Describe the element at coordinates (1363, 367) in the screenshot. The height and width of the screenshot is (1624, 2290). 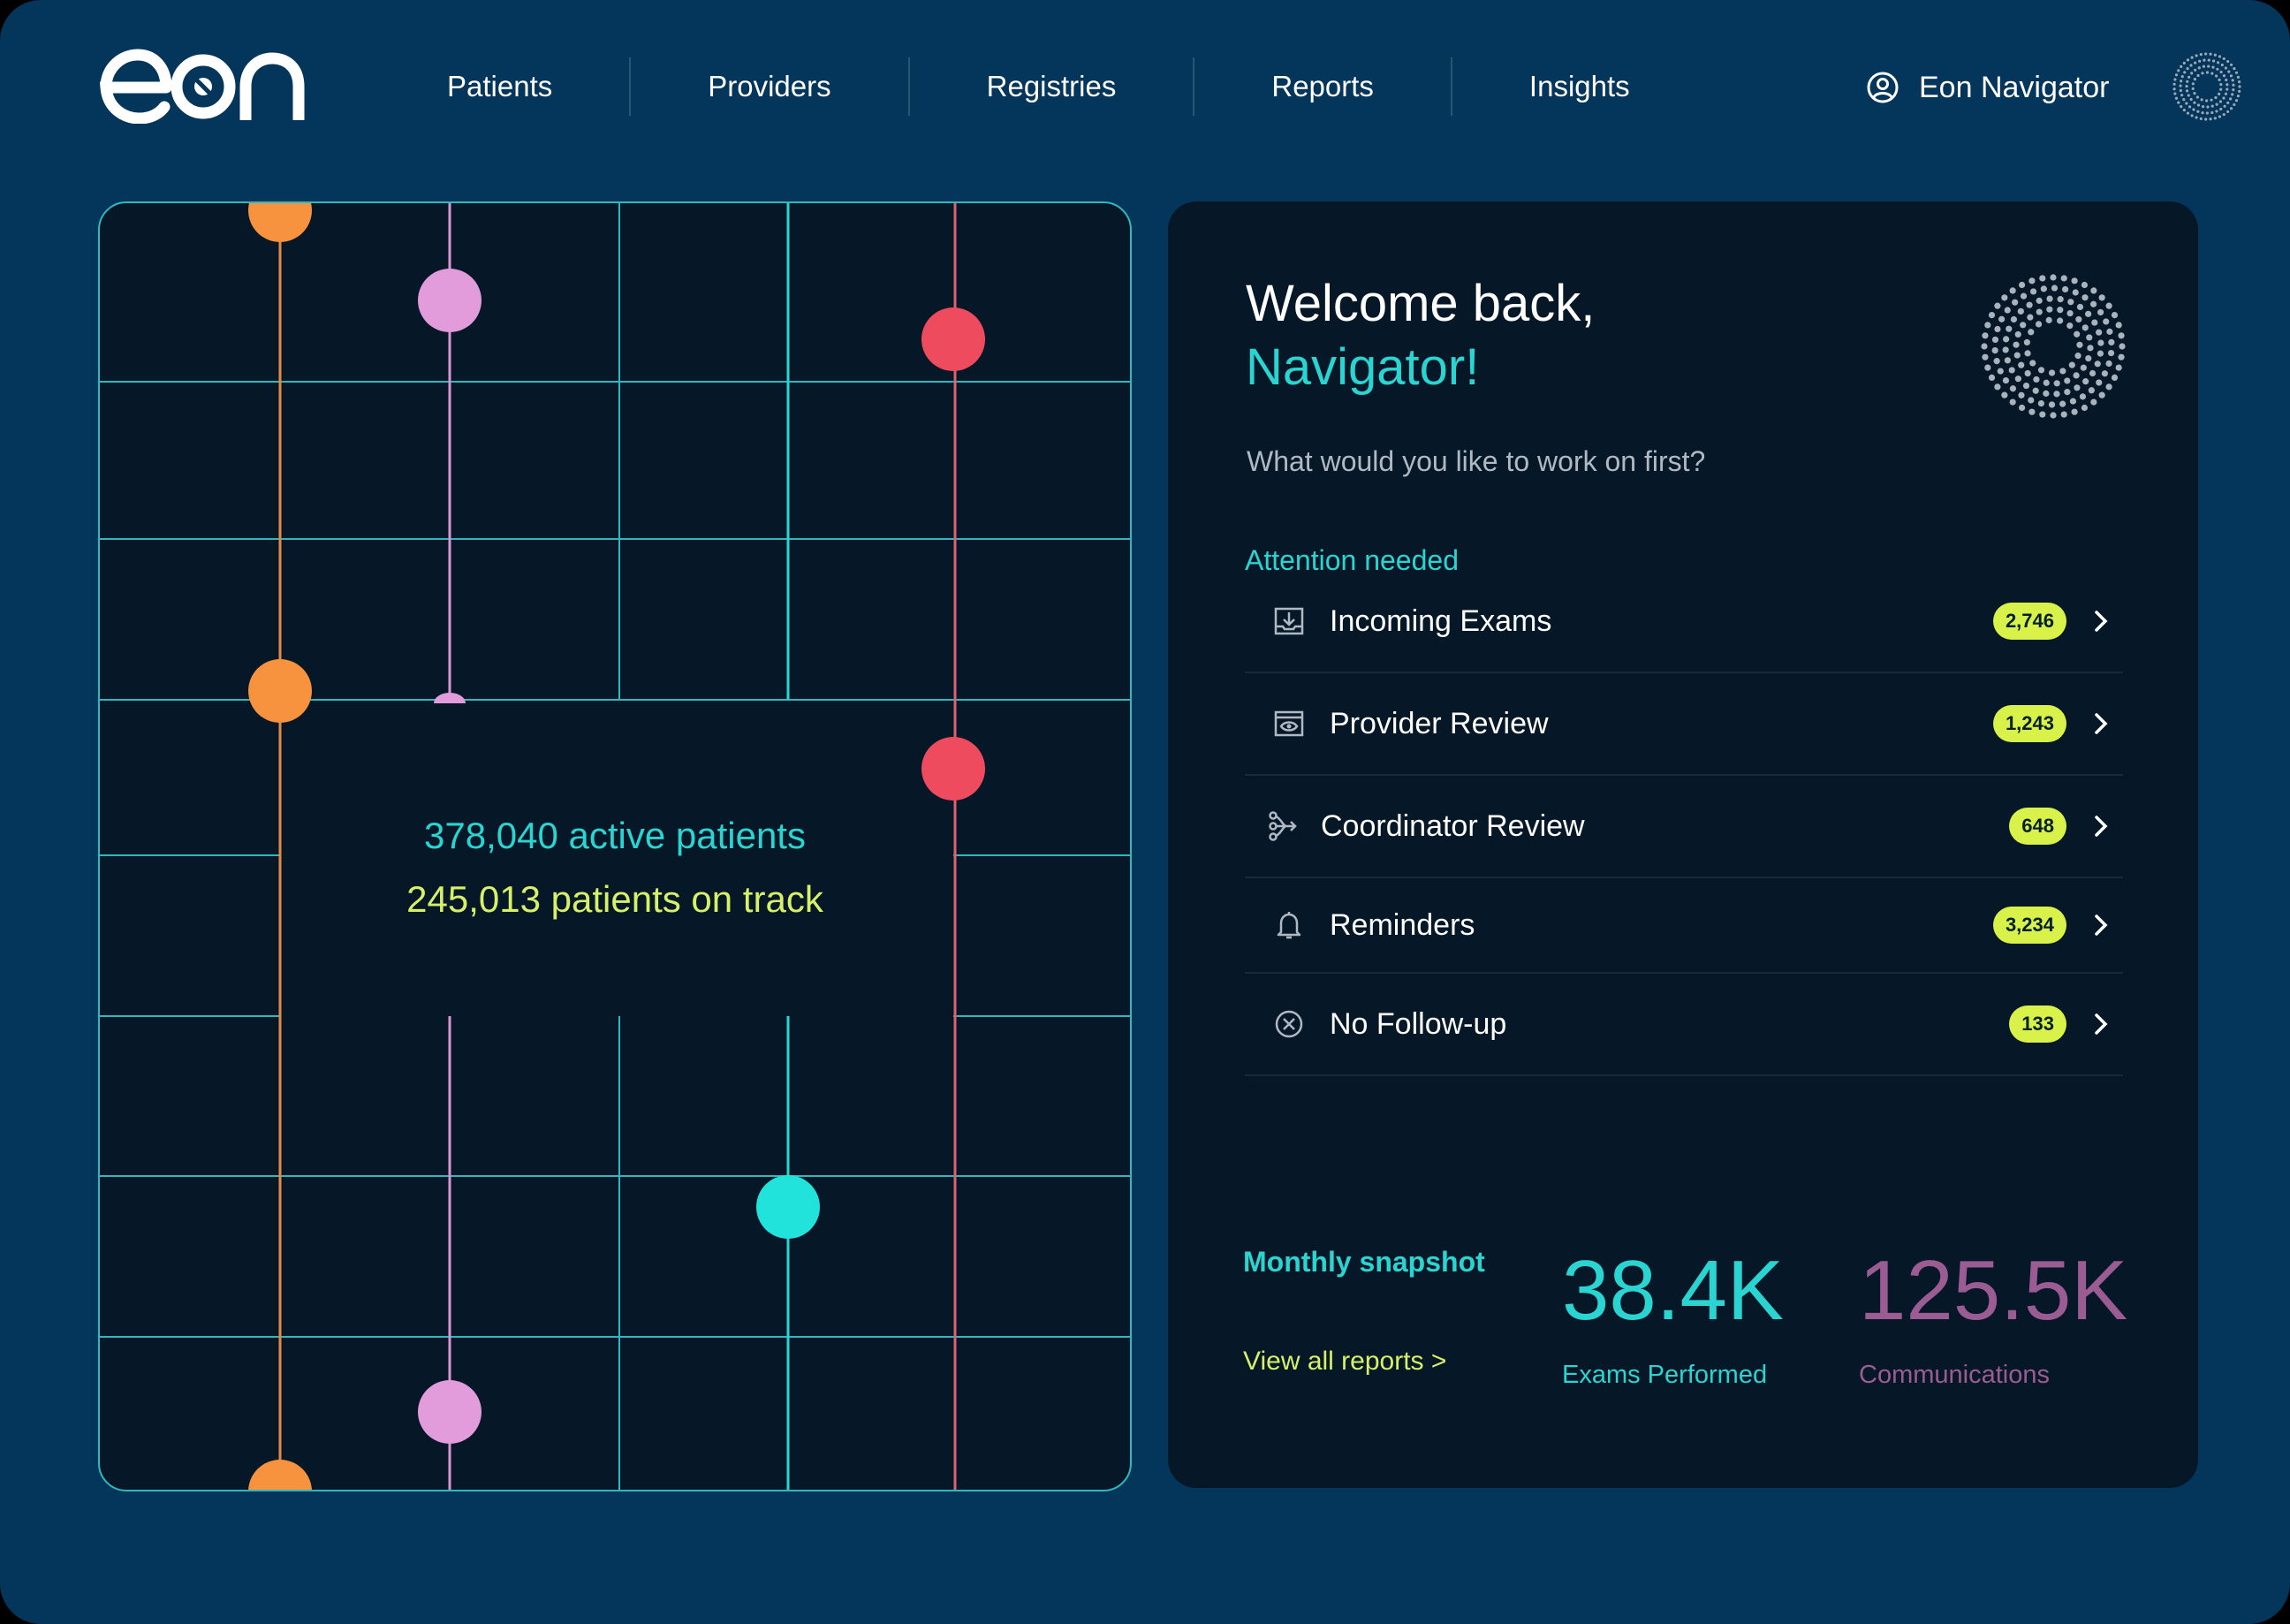
I see `welcome-name: Navigator!` at that location.